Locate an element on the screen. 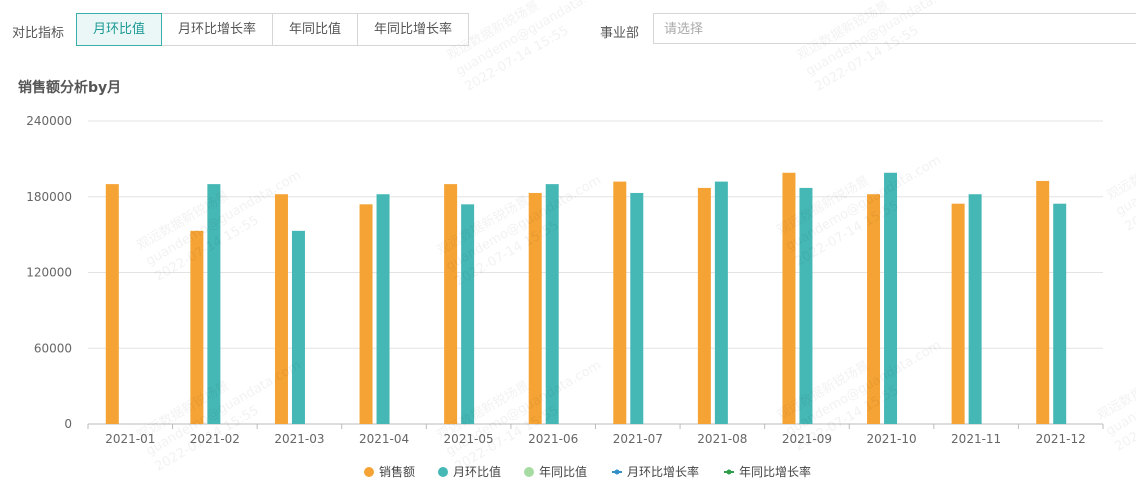  compare-metric-segmented: 月环比值 月环比增长率 年同比值 年同比增长率 is located at coordinates (273, 29).